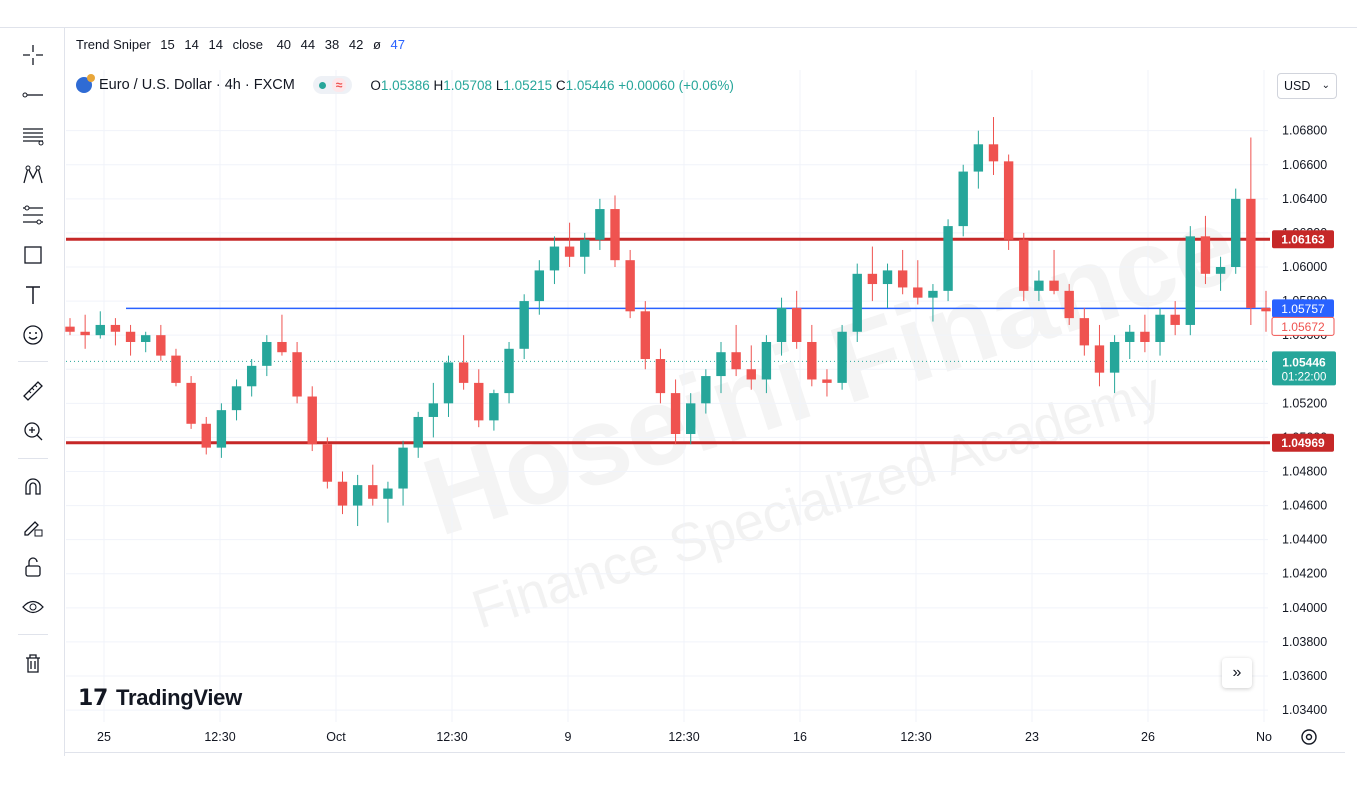  I want to click on zoom-in-icon, so click(33, 431).